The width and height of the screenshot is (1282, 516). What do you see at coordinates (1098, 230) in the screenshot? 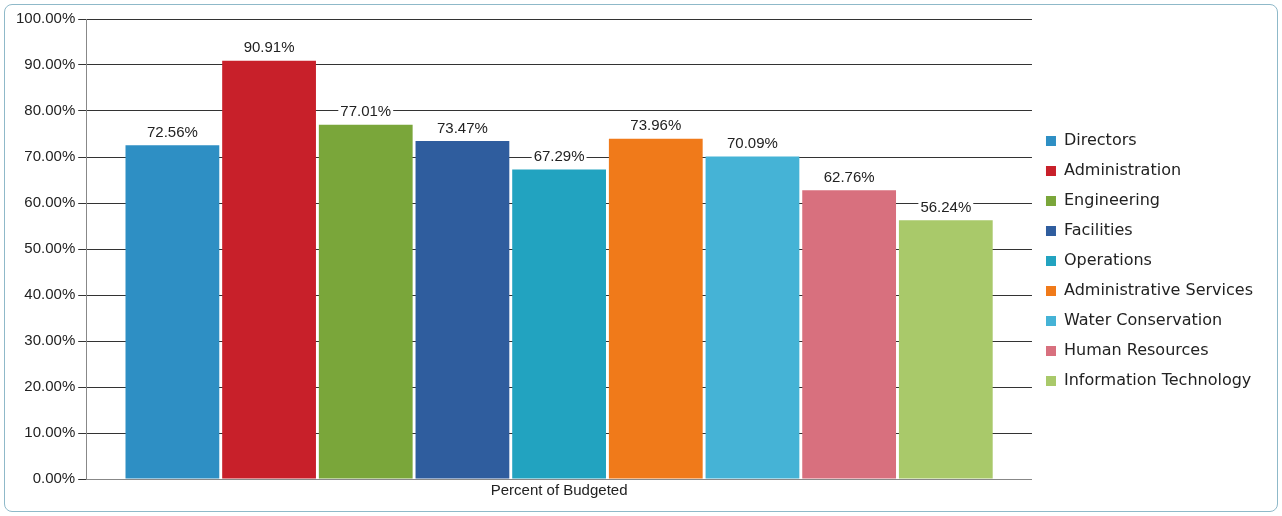
I see `legend-label: Facilities` at bounding box center [1098, 230].